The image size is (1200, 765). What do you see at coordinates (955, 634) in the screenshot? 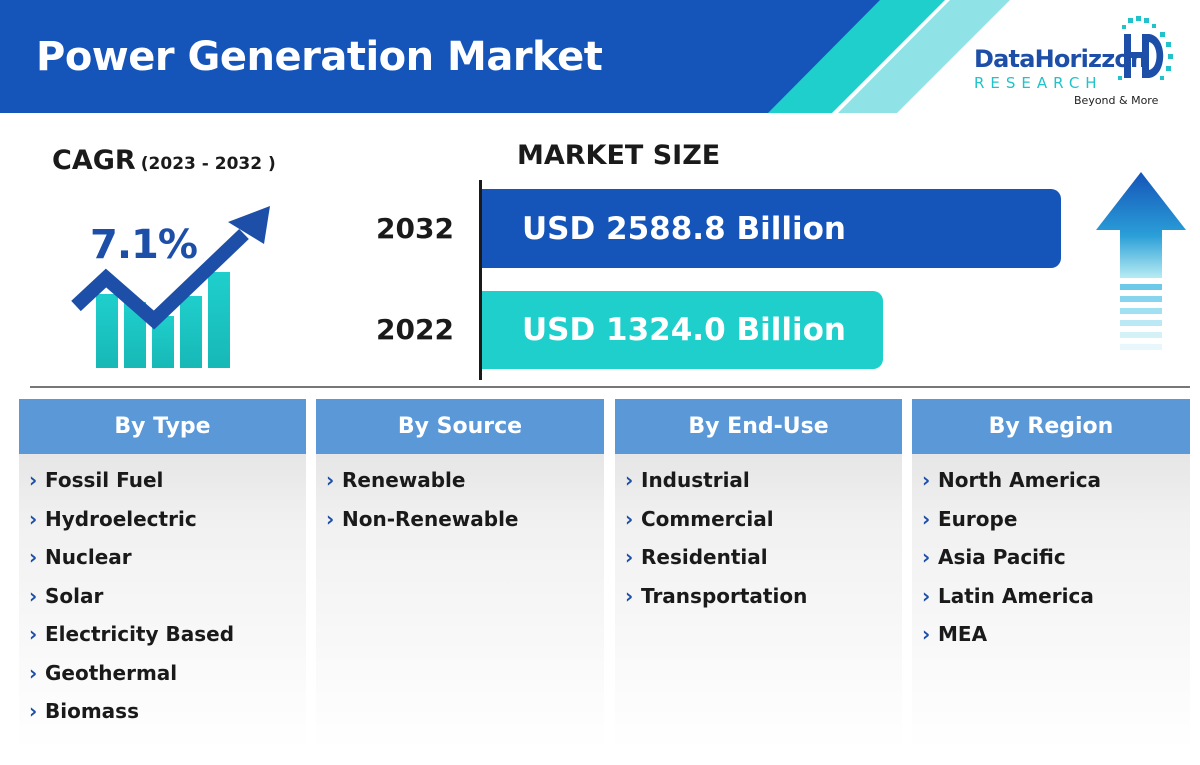
I see `segment-item: › MEA` at bounding box center [955, 634].